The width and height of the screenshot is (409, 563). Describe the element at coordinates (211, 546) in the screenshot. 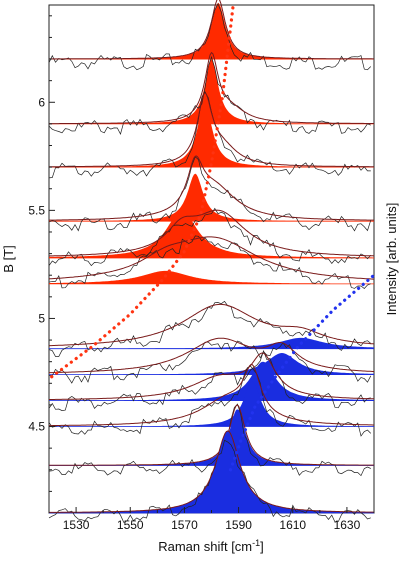

I see `x-axis-label: Raman shift [cm-1]` at that location.